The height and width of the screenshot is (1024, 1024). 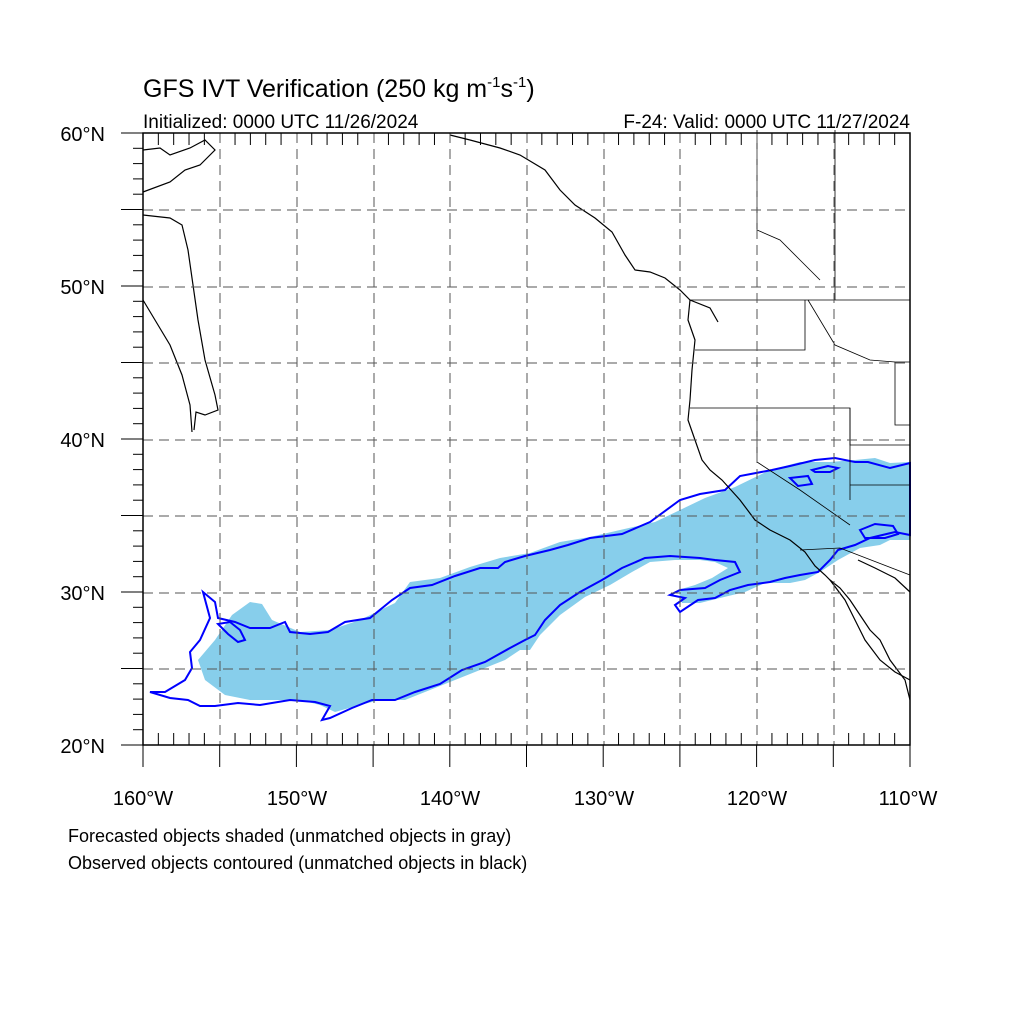 What do you see at coordinates (908, 799) in the screenshot?
I see `lon-label-110: 110°W` at bounding box center [908, 799].